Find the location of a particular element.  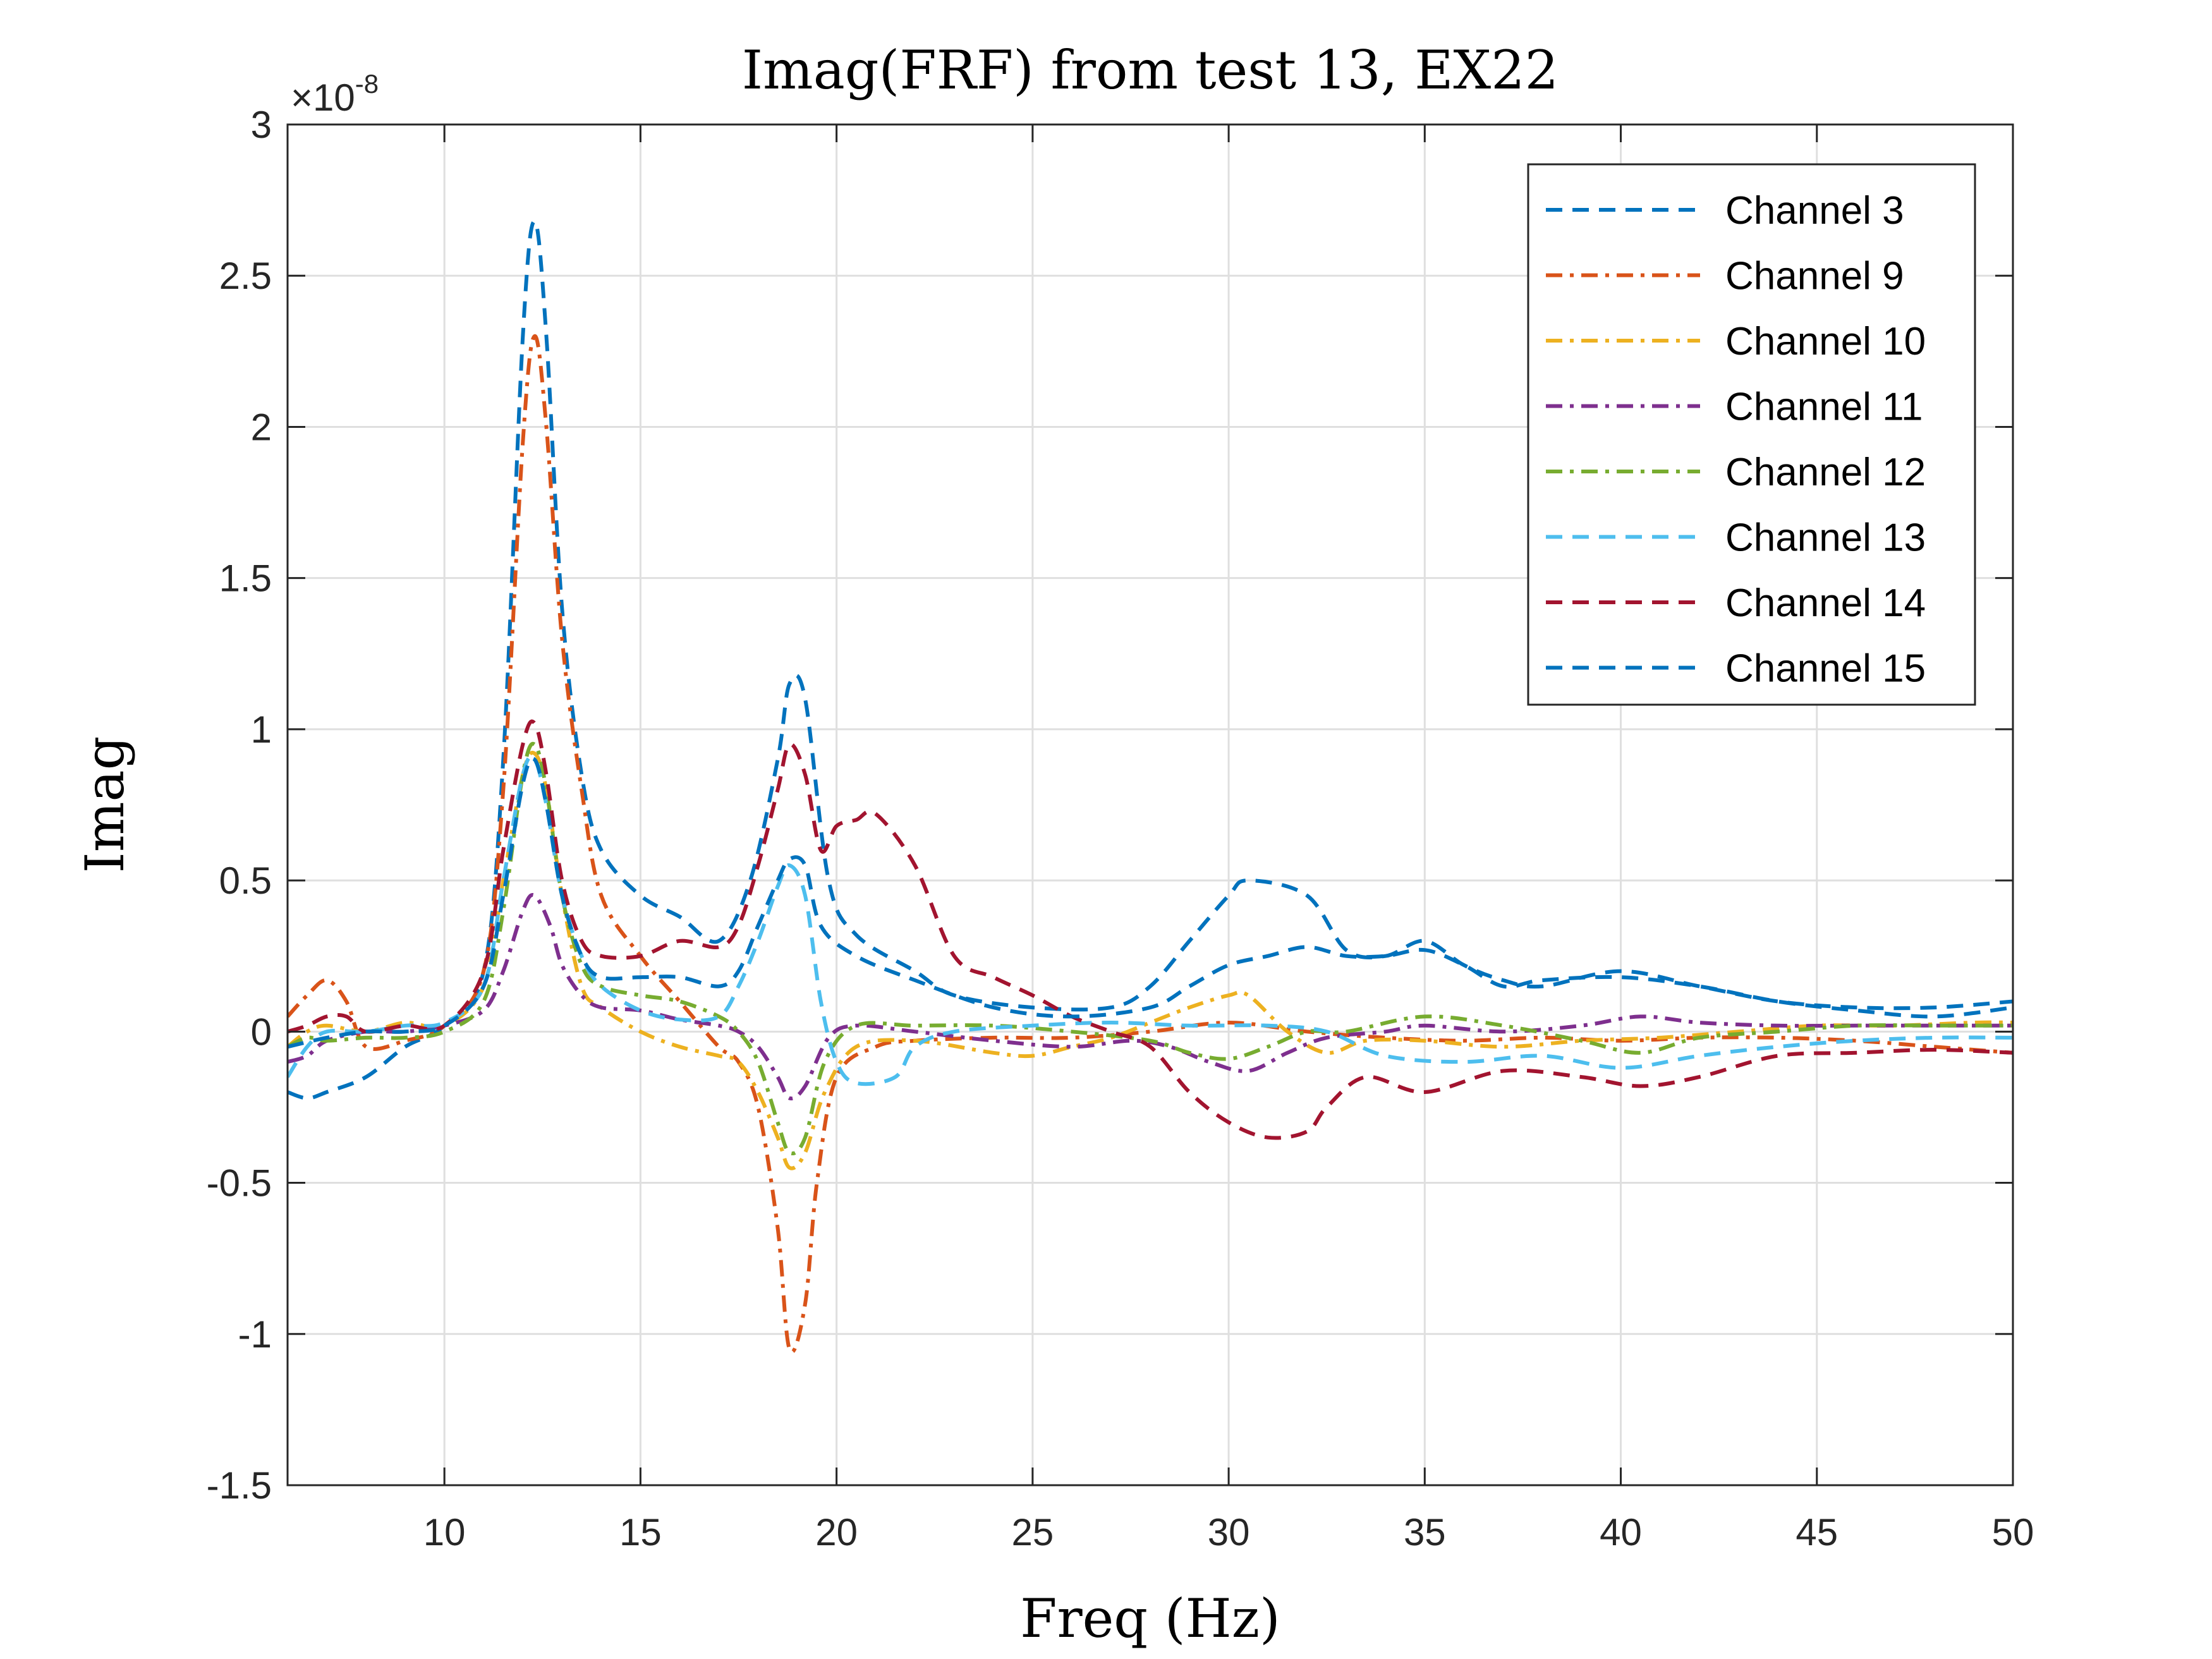

x-tick-label: 15 is located at coordinates (640, 1532).